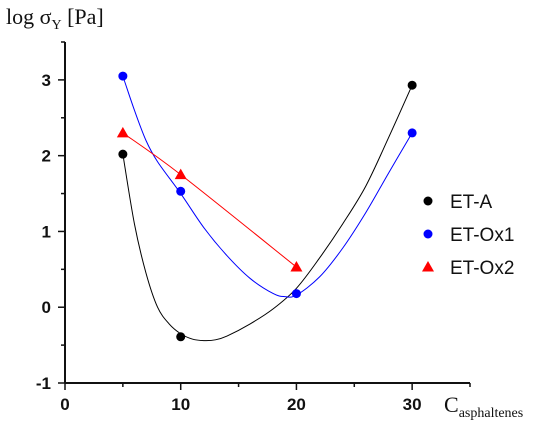 The height and width of the screenshot is (426, 550). What do you see at coordinates (46, 80) in the screenshot?
I see `y-tick-label: 3` at bounding box center [46, 80].